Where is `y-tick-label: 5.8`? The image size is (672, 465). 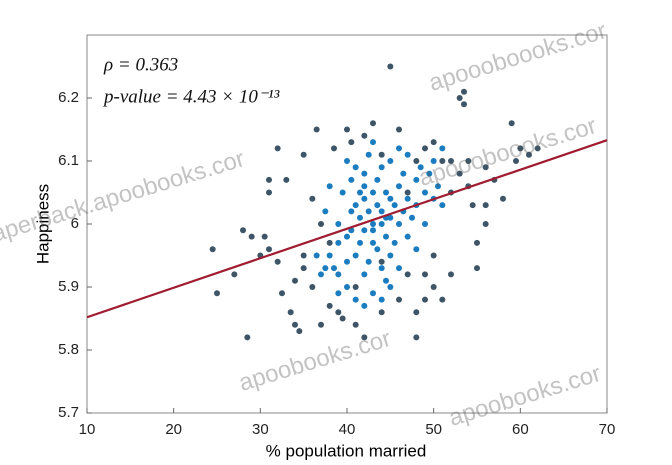 y-tick-label: 5.8 is located at coordinates (68, 349).